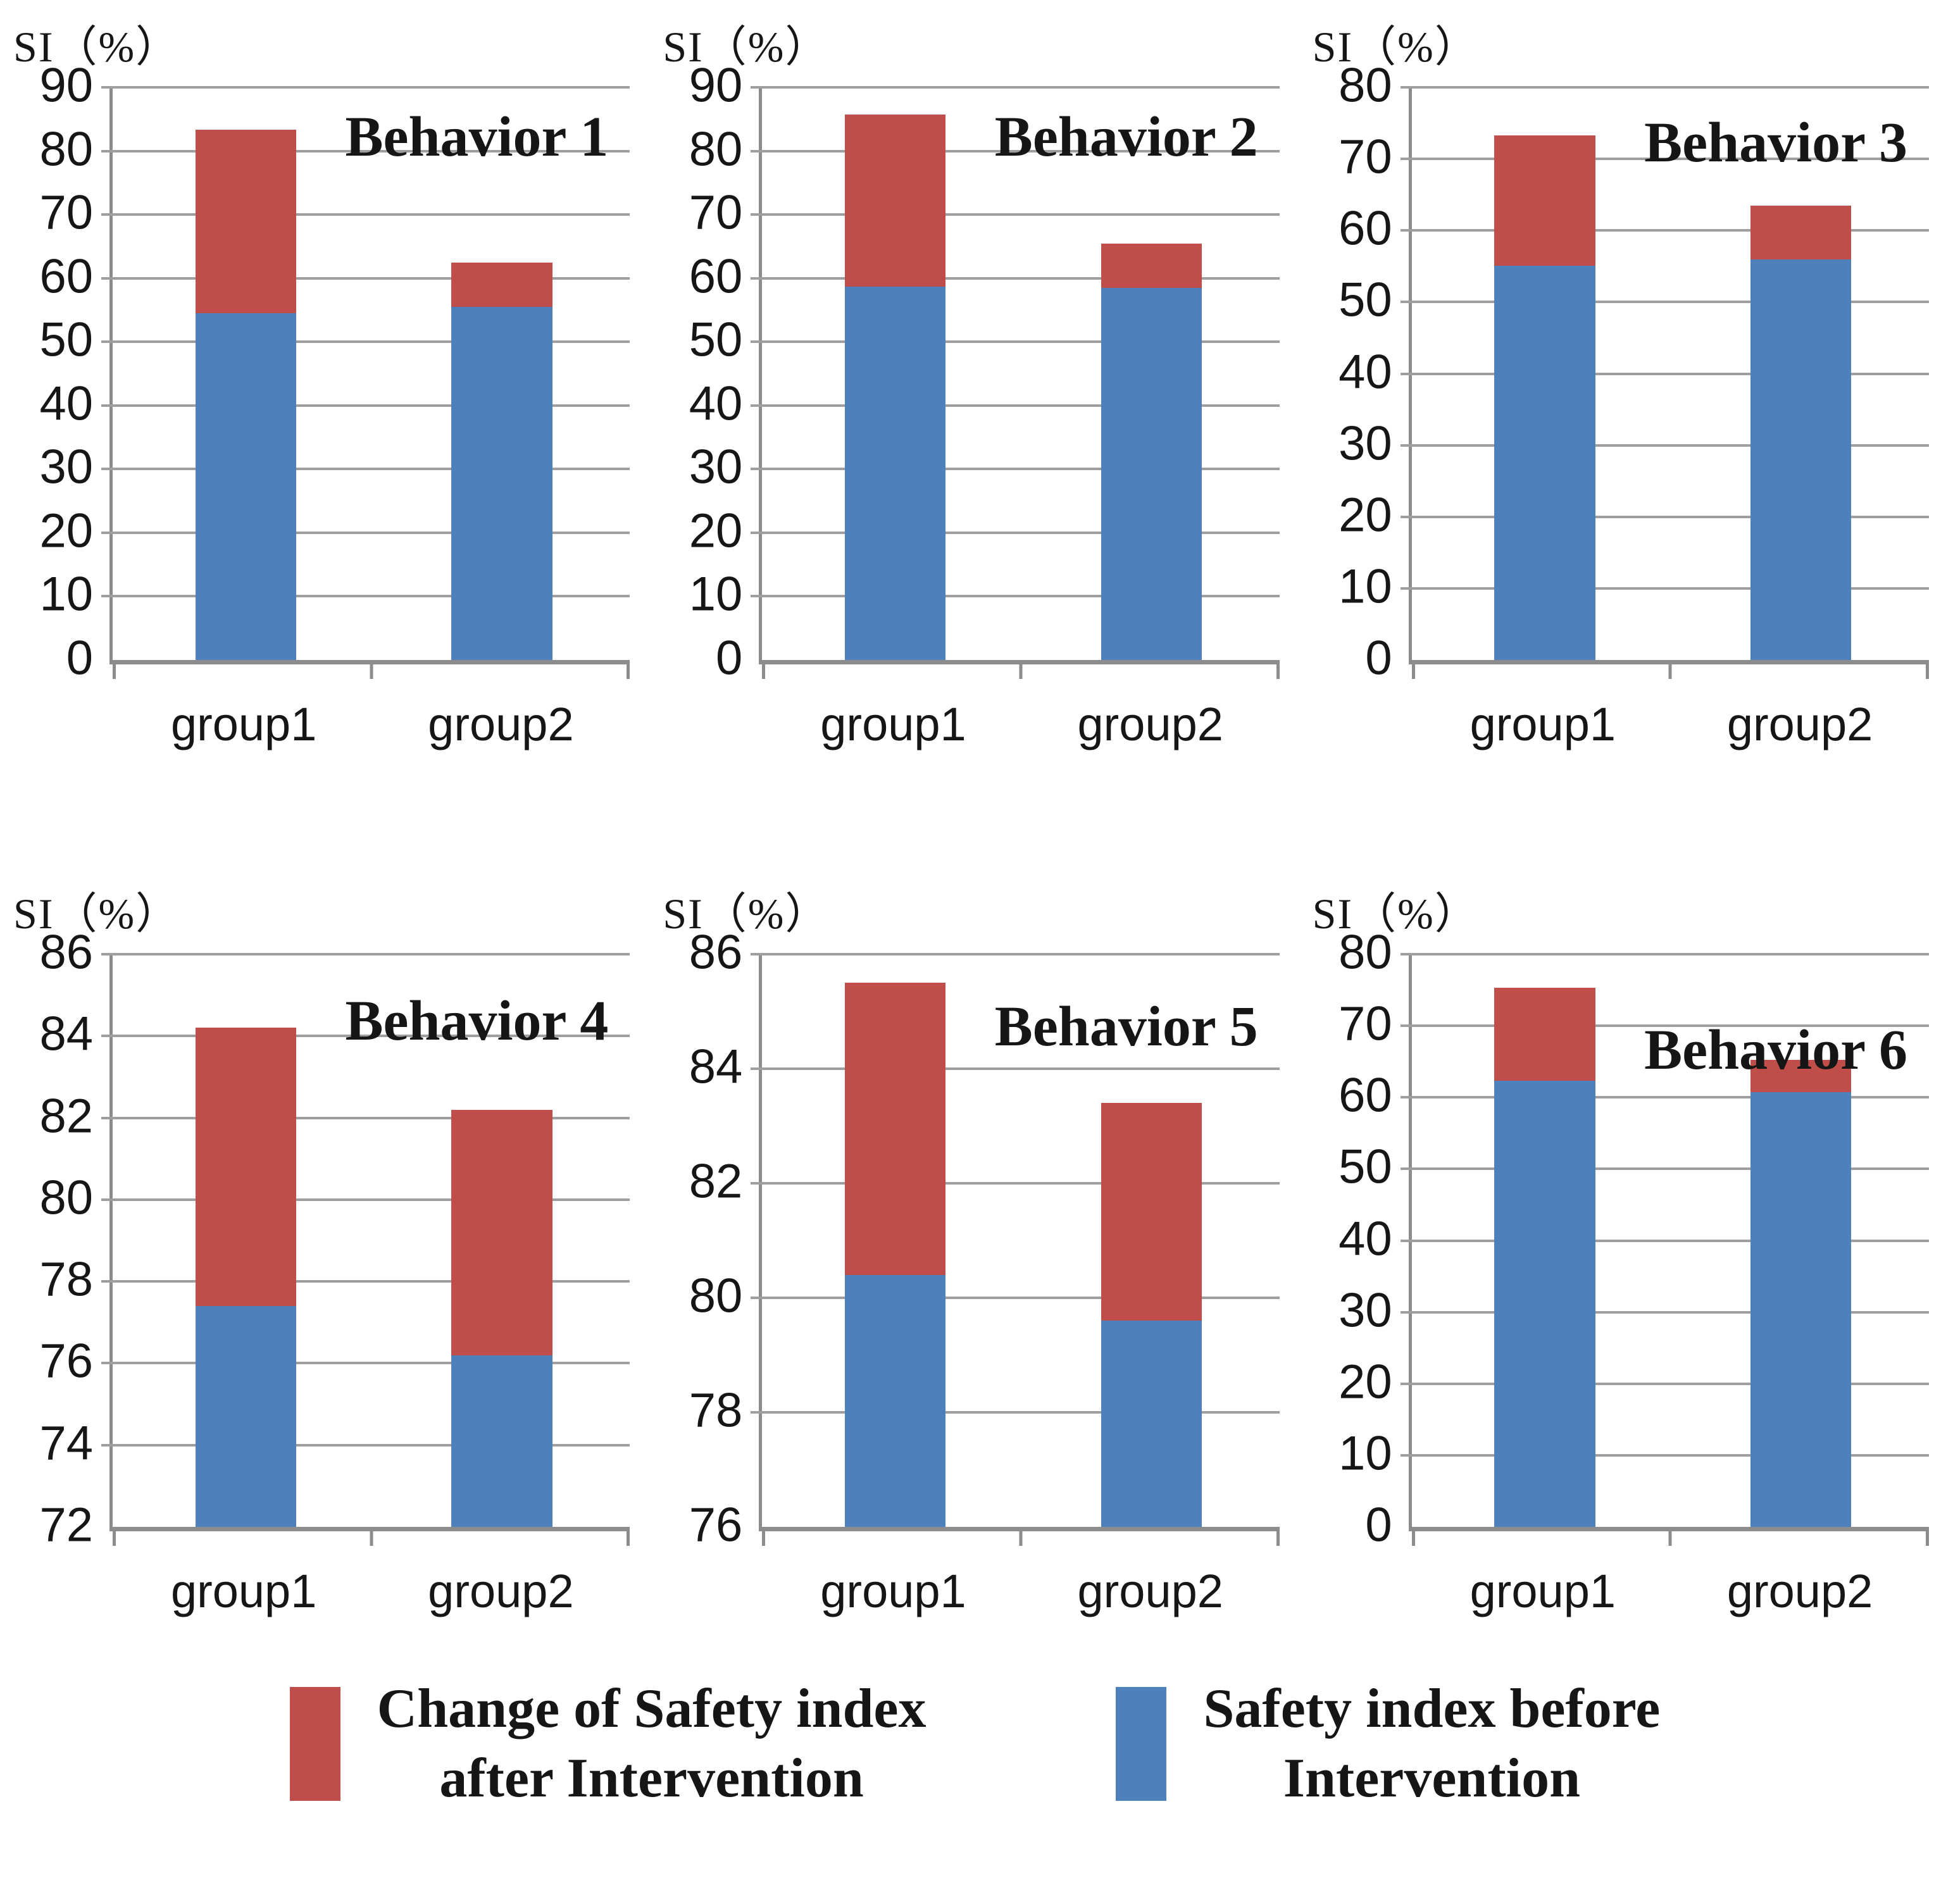  What do you see at coordinates (1142, 1744) in the screenshot?
I see `legend-swatch-before-blue` at bounding box center [1142, 1744].